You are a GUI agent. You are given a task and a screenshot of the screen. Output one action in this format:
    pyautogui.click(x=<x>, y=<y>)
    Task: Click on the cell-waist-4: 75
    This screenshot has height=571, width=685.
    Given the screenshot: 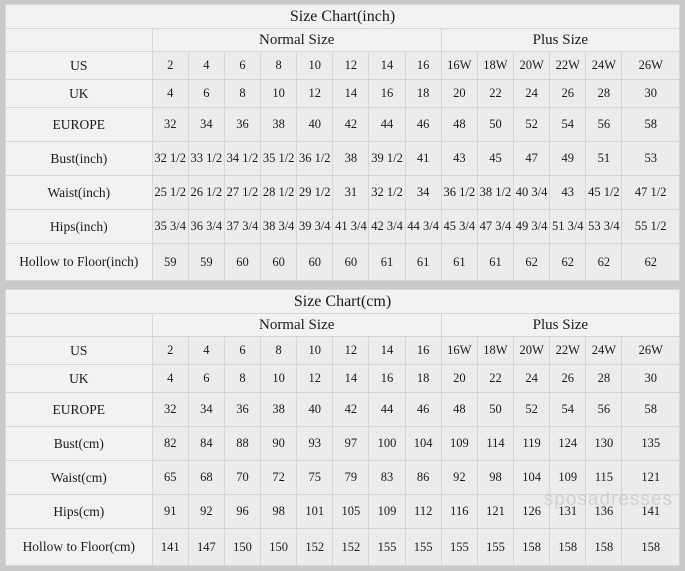 What is the action you would take?
    pyautogui.click(x=315, y=477)
    